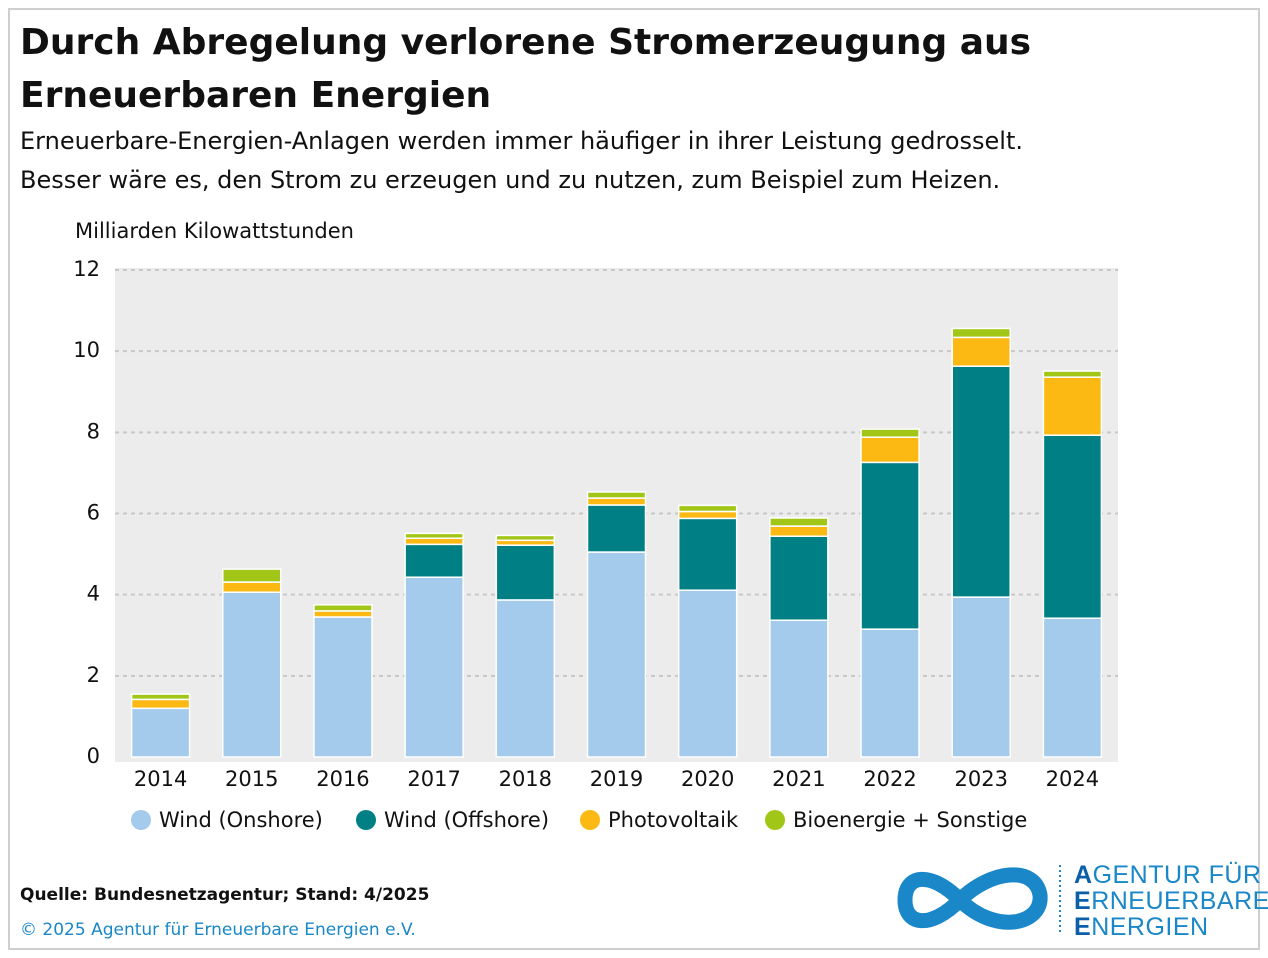 The image size is (1268, 958). I want to click on logo-symbol, so click(972, 898).